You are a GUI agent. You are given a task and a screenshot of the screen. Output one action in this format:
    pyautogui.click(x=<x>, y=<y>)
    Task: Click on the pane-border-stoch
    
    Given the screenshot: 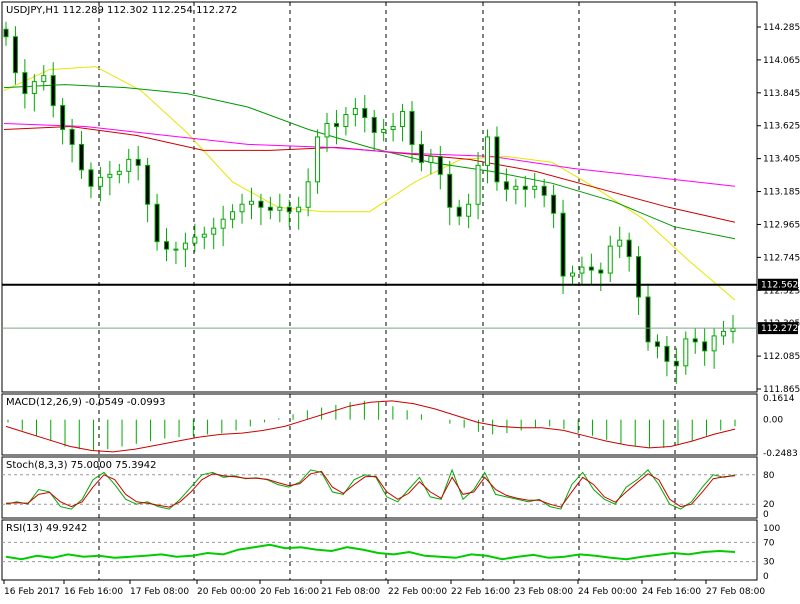 What is the action you would take?
    pyautogui.click(x=379, y=487)
    